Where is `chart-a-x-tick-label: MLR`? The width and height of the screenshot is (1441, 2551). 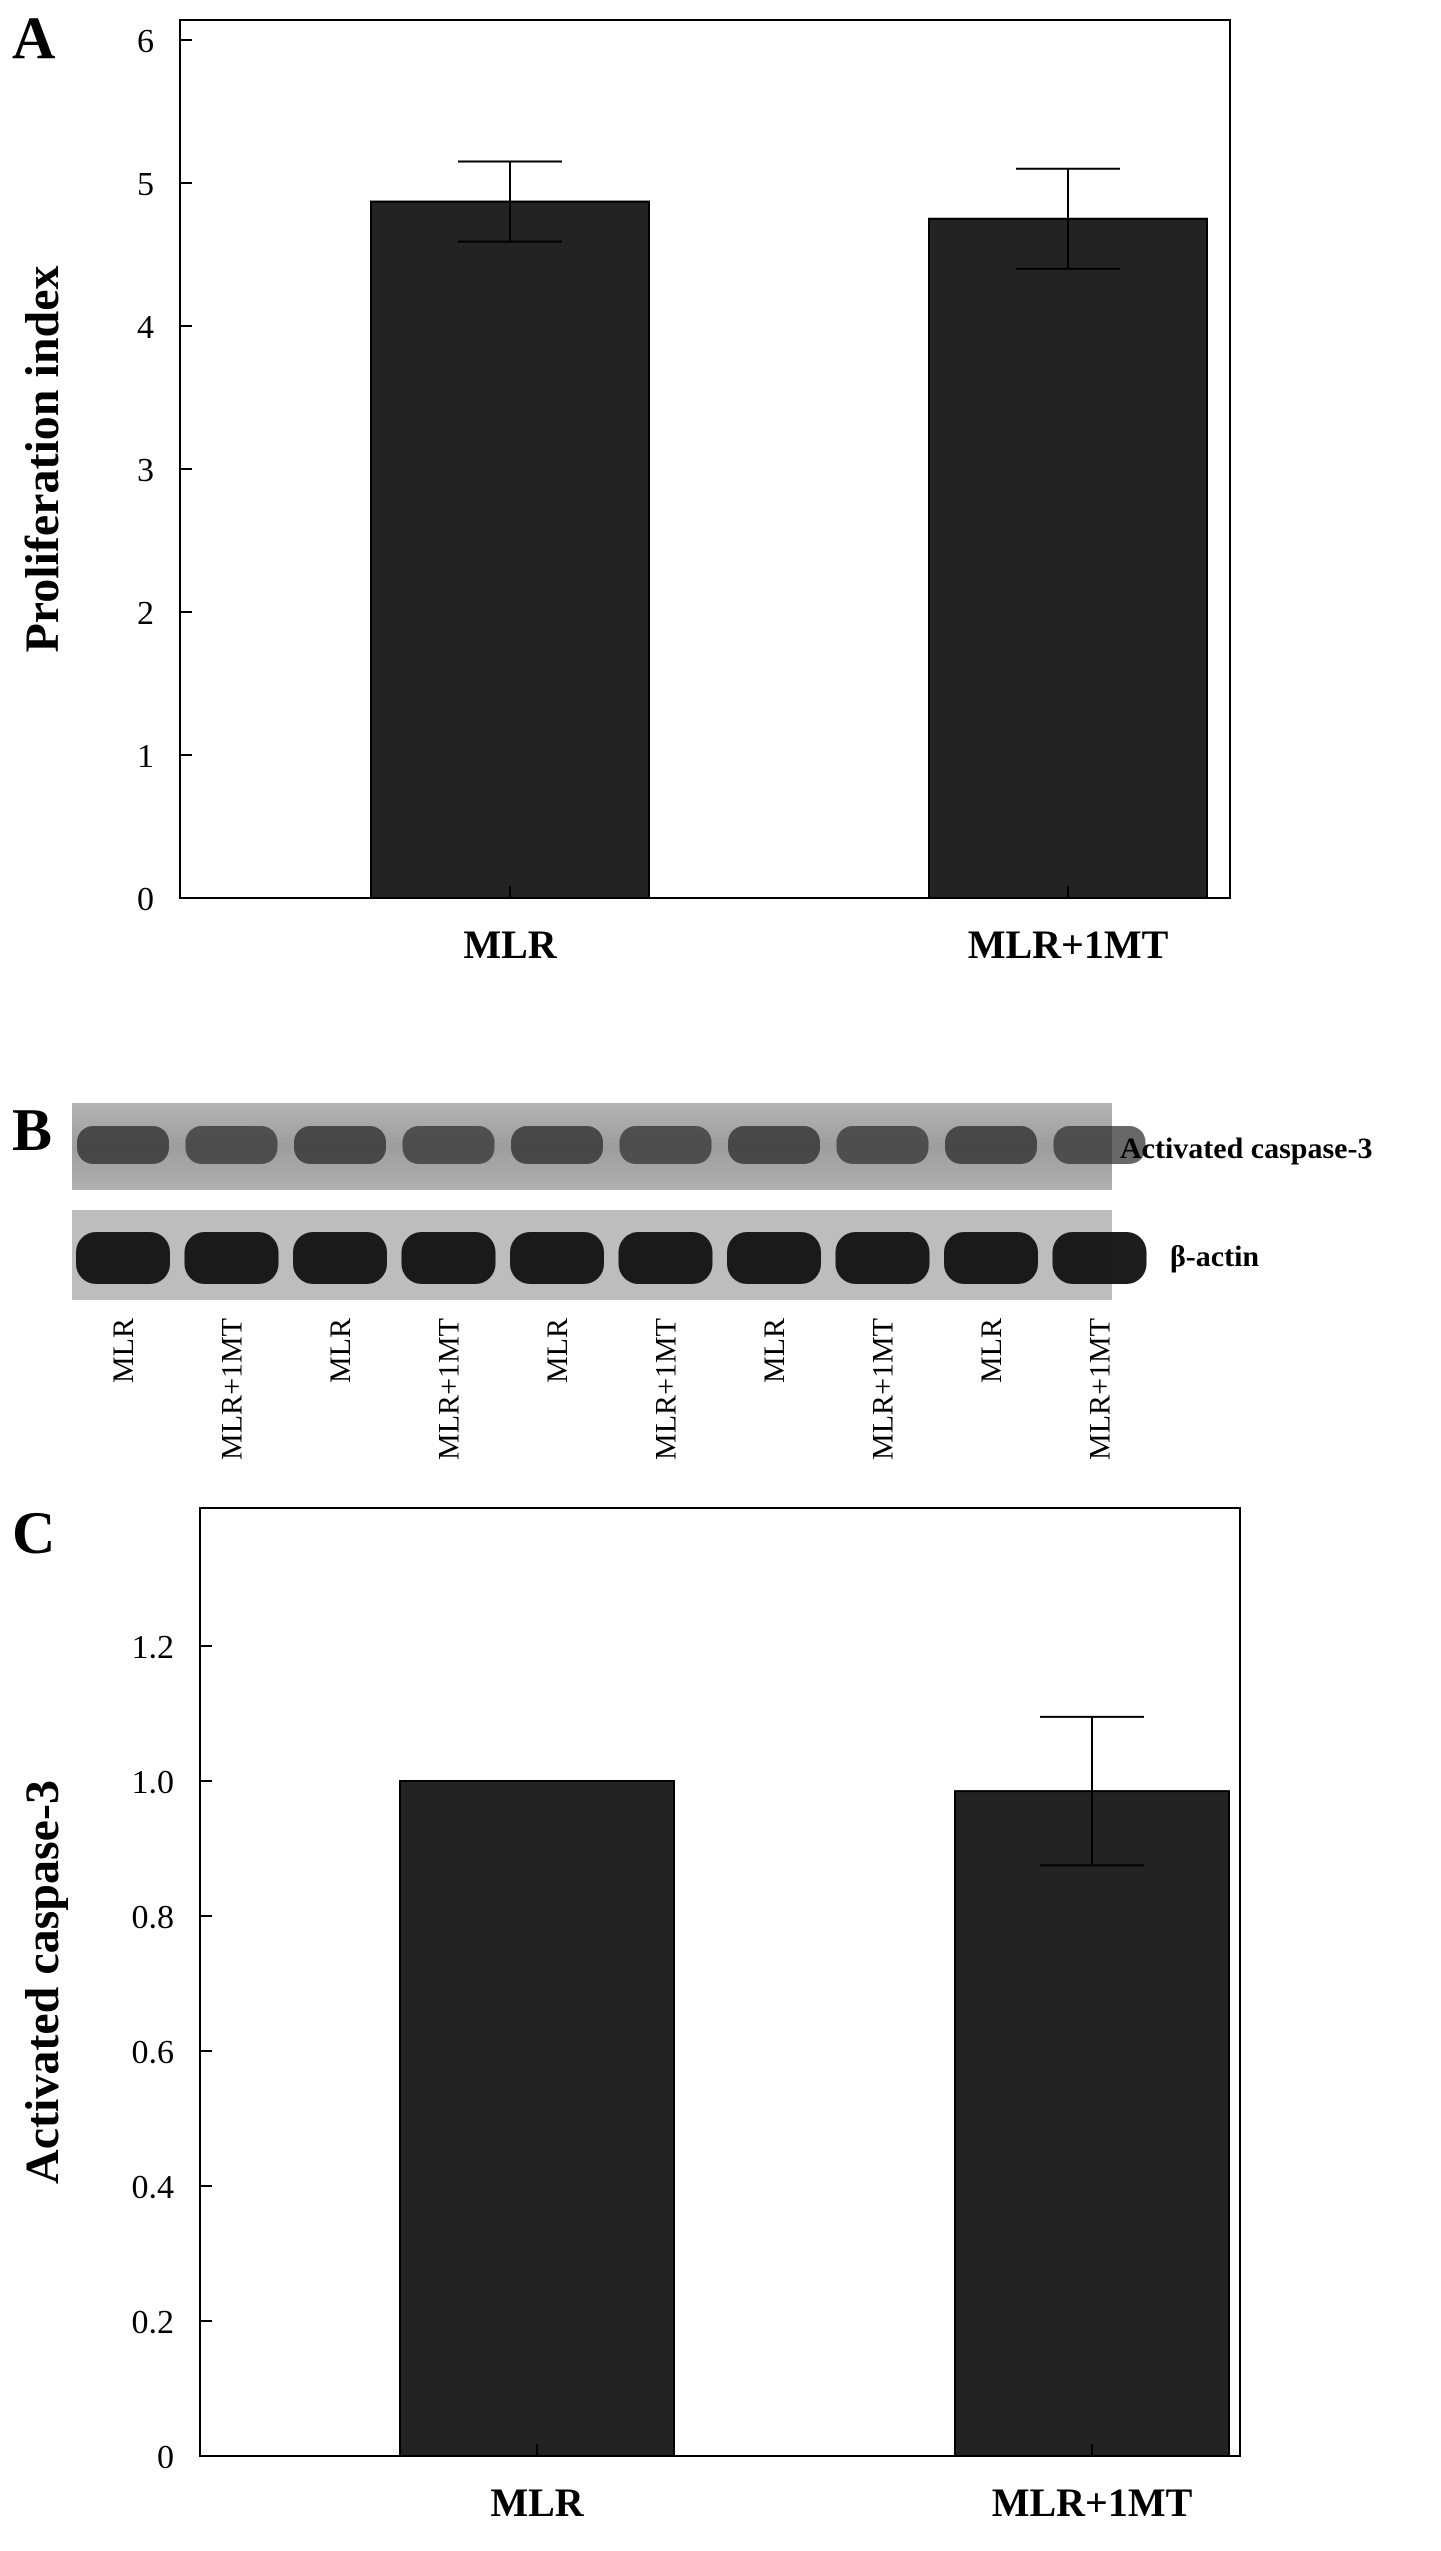
chart-a-x-tick-label: MLR is located at coordinates (510, 944).